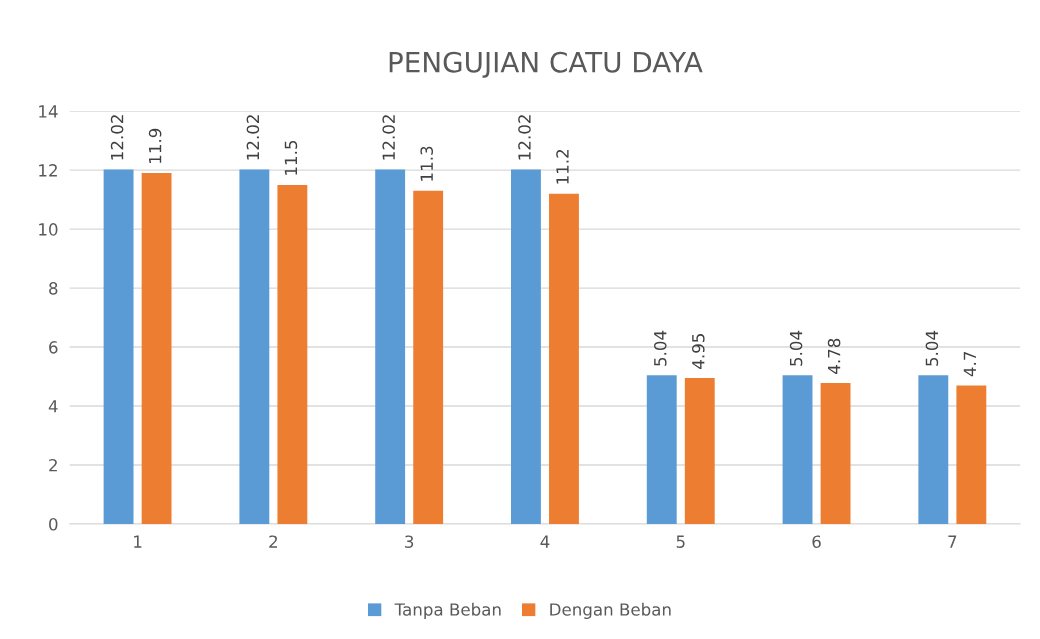 The image size is (1040, 639). Describe the element at coordinates (48, 229) in the screenshot. I see `y-tick-label: 10` at that location.